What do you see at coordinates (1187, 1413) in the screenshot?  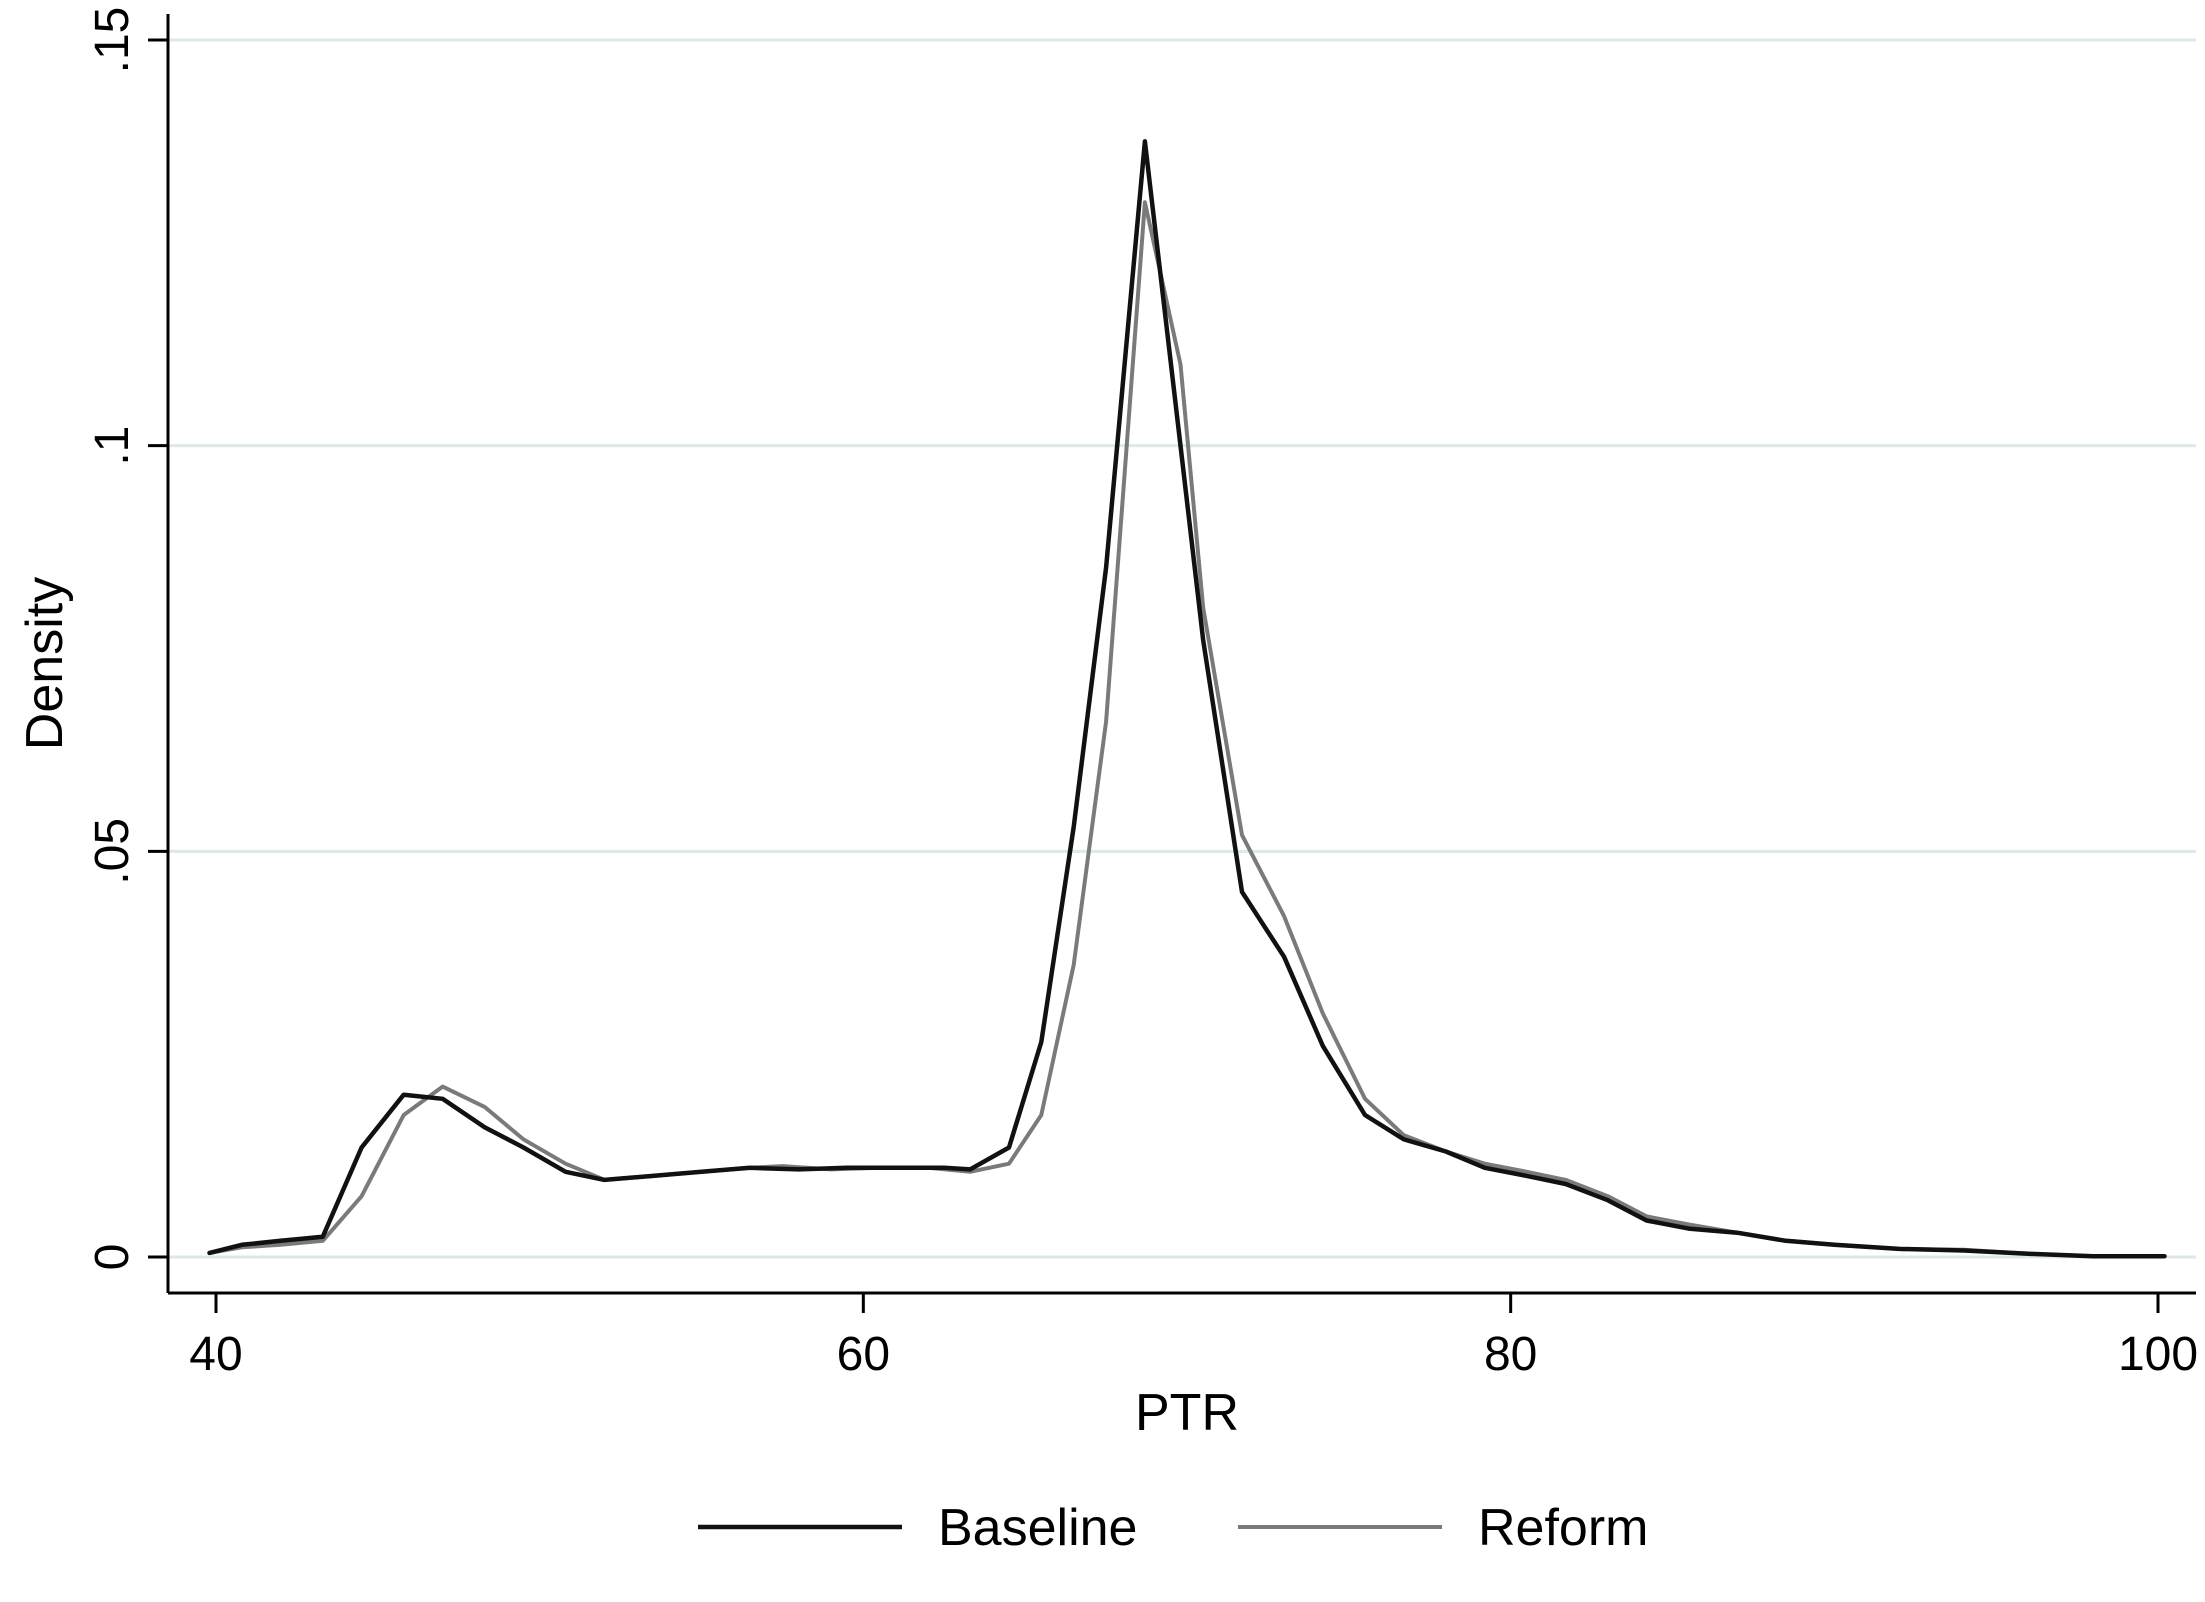 I see `x-axis-title: PTR` at bounding box center [1187, 1413].